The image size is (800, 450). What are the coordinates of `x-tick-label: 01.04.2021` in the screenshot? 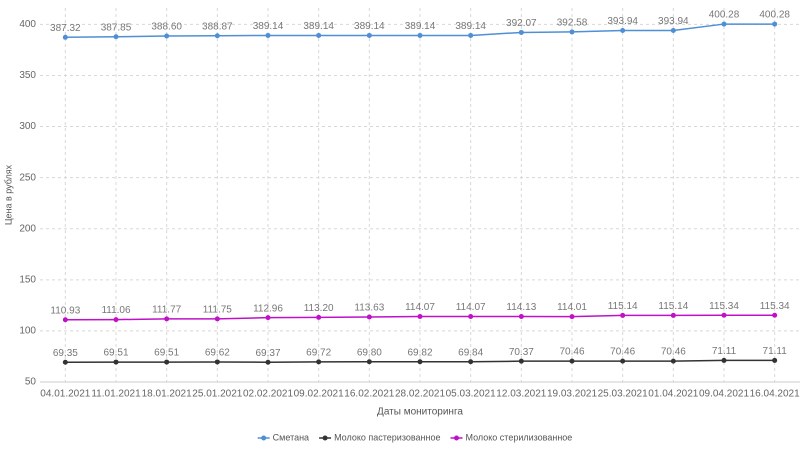 It's located at (673, 394).